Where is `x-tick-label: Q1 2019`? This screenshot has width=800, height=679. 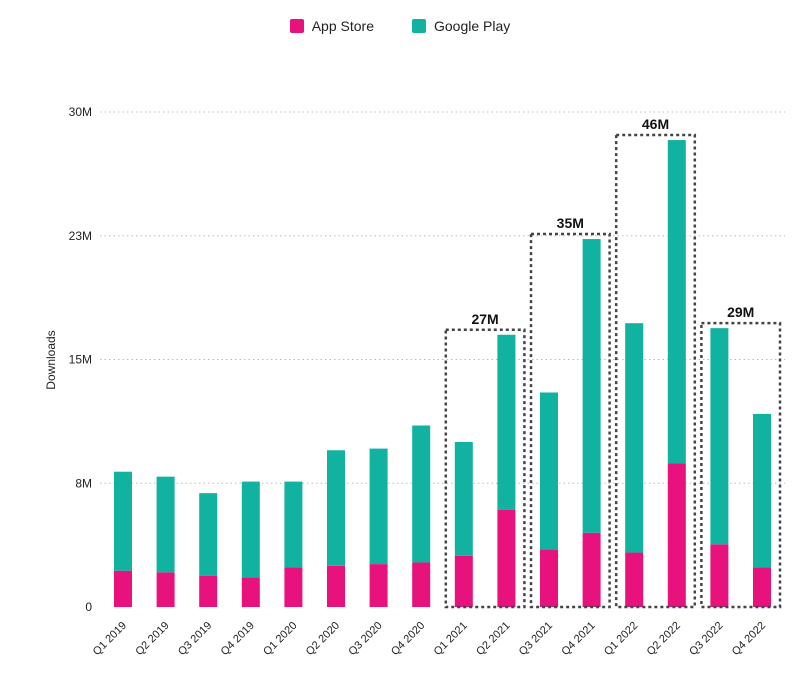 x-tick-label: Q1 2019 is located at coordinates (110, 639).